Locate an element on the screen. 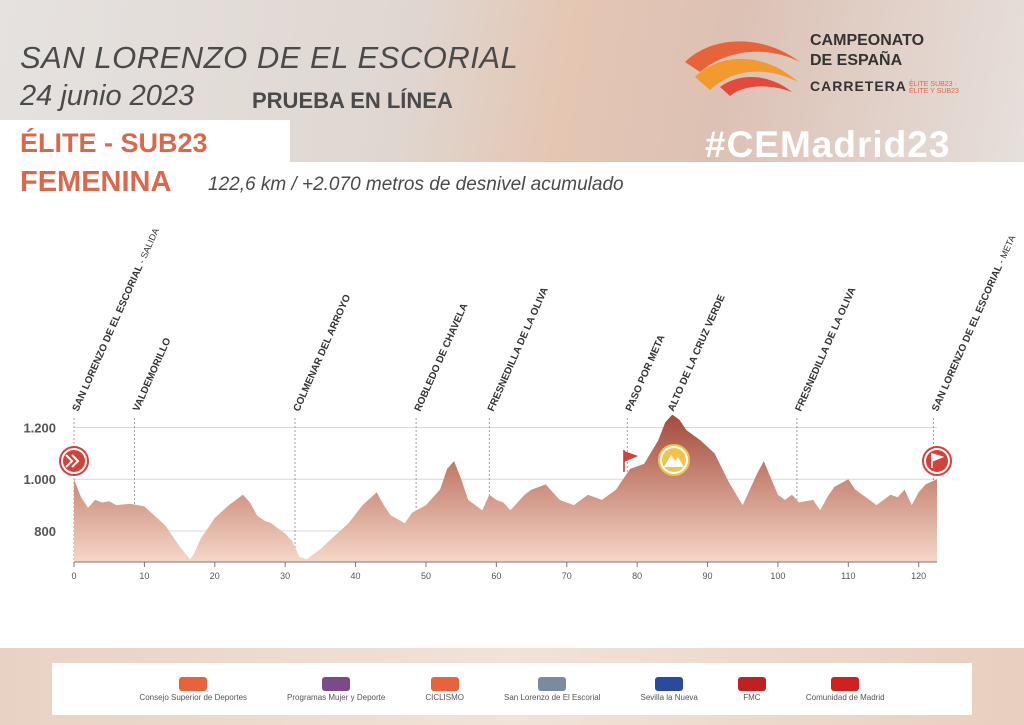 This screenshot has width=1024, height=725. x-tick-label: 20 is located at coordinates (215, 576).